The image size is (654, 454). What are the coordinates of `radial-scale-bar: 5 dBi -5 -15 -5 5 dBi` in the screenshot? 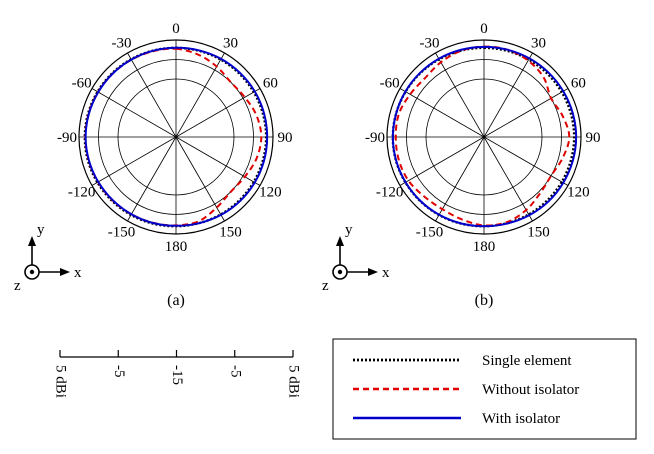 It's located at (177, 374).